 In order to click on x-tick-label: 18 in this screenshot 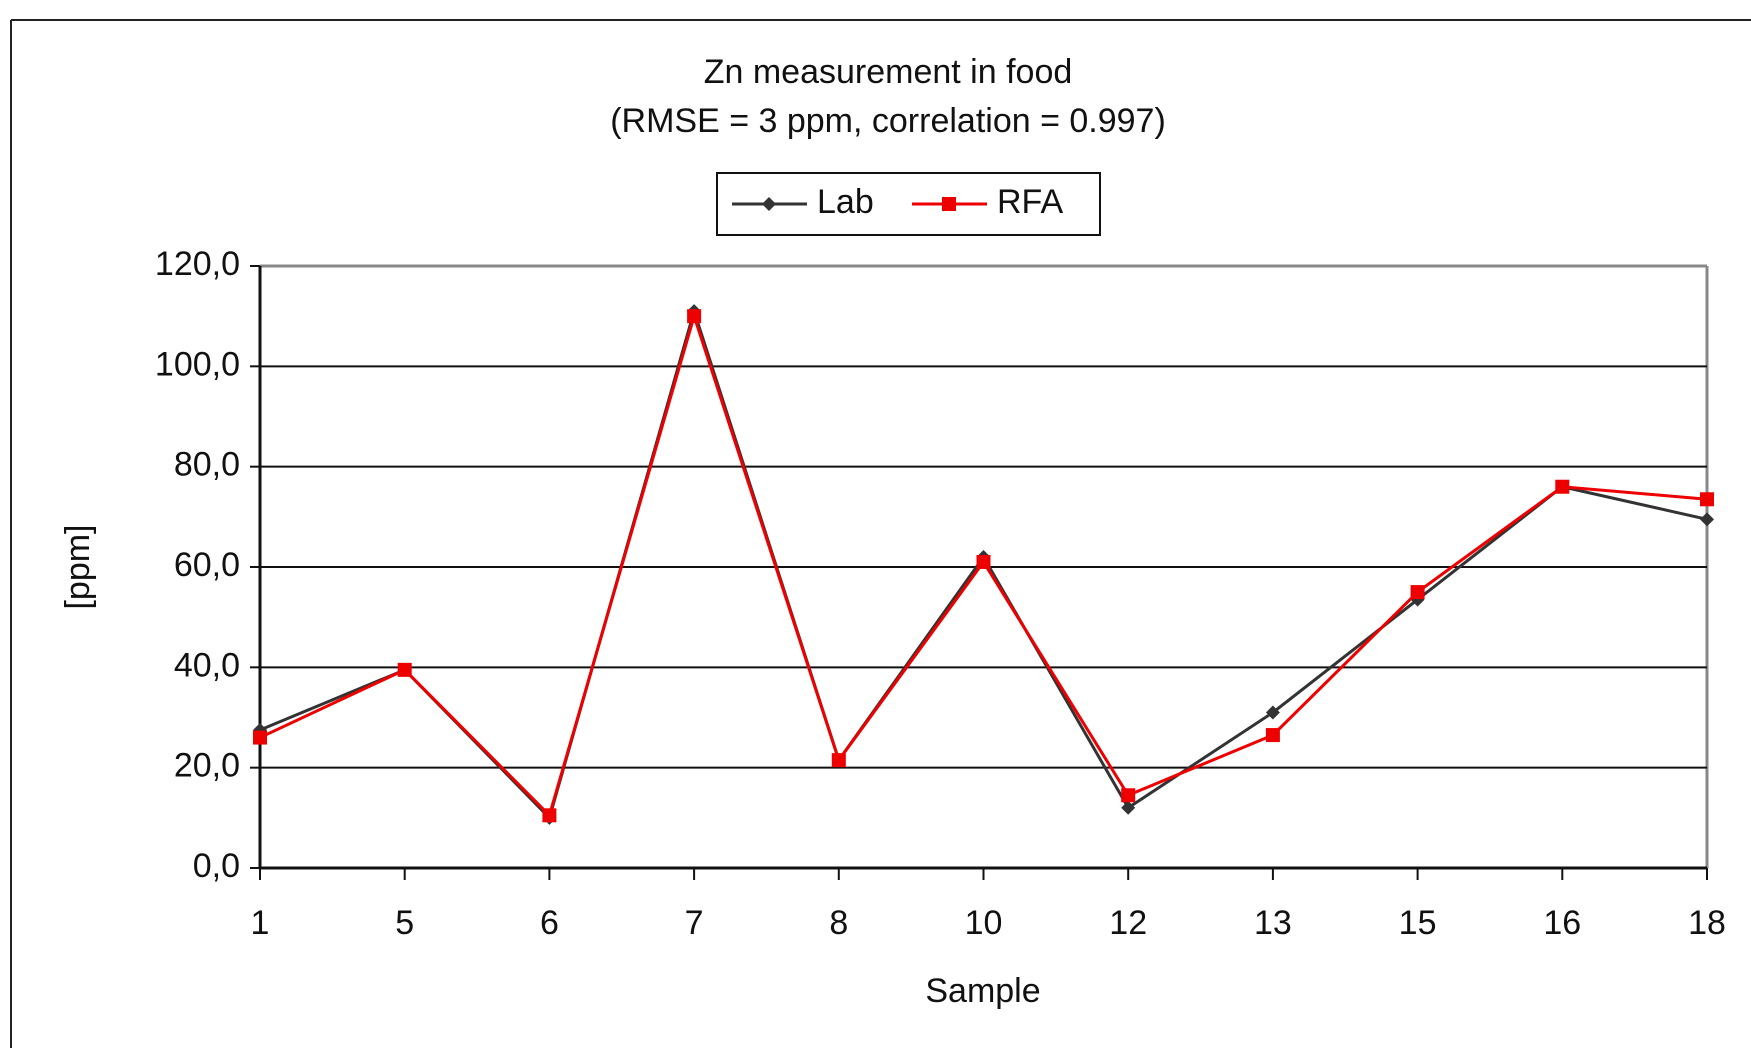, I will do `click(1707, 923)`.